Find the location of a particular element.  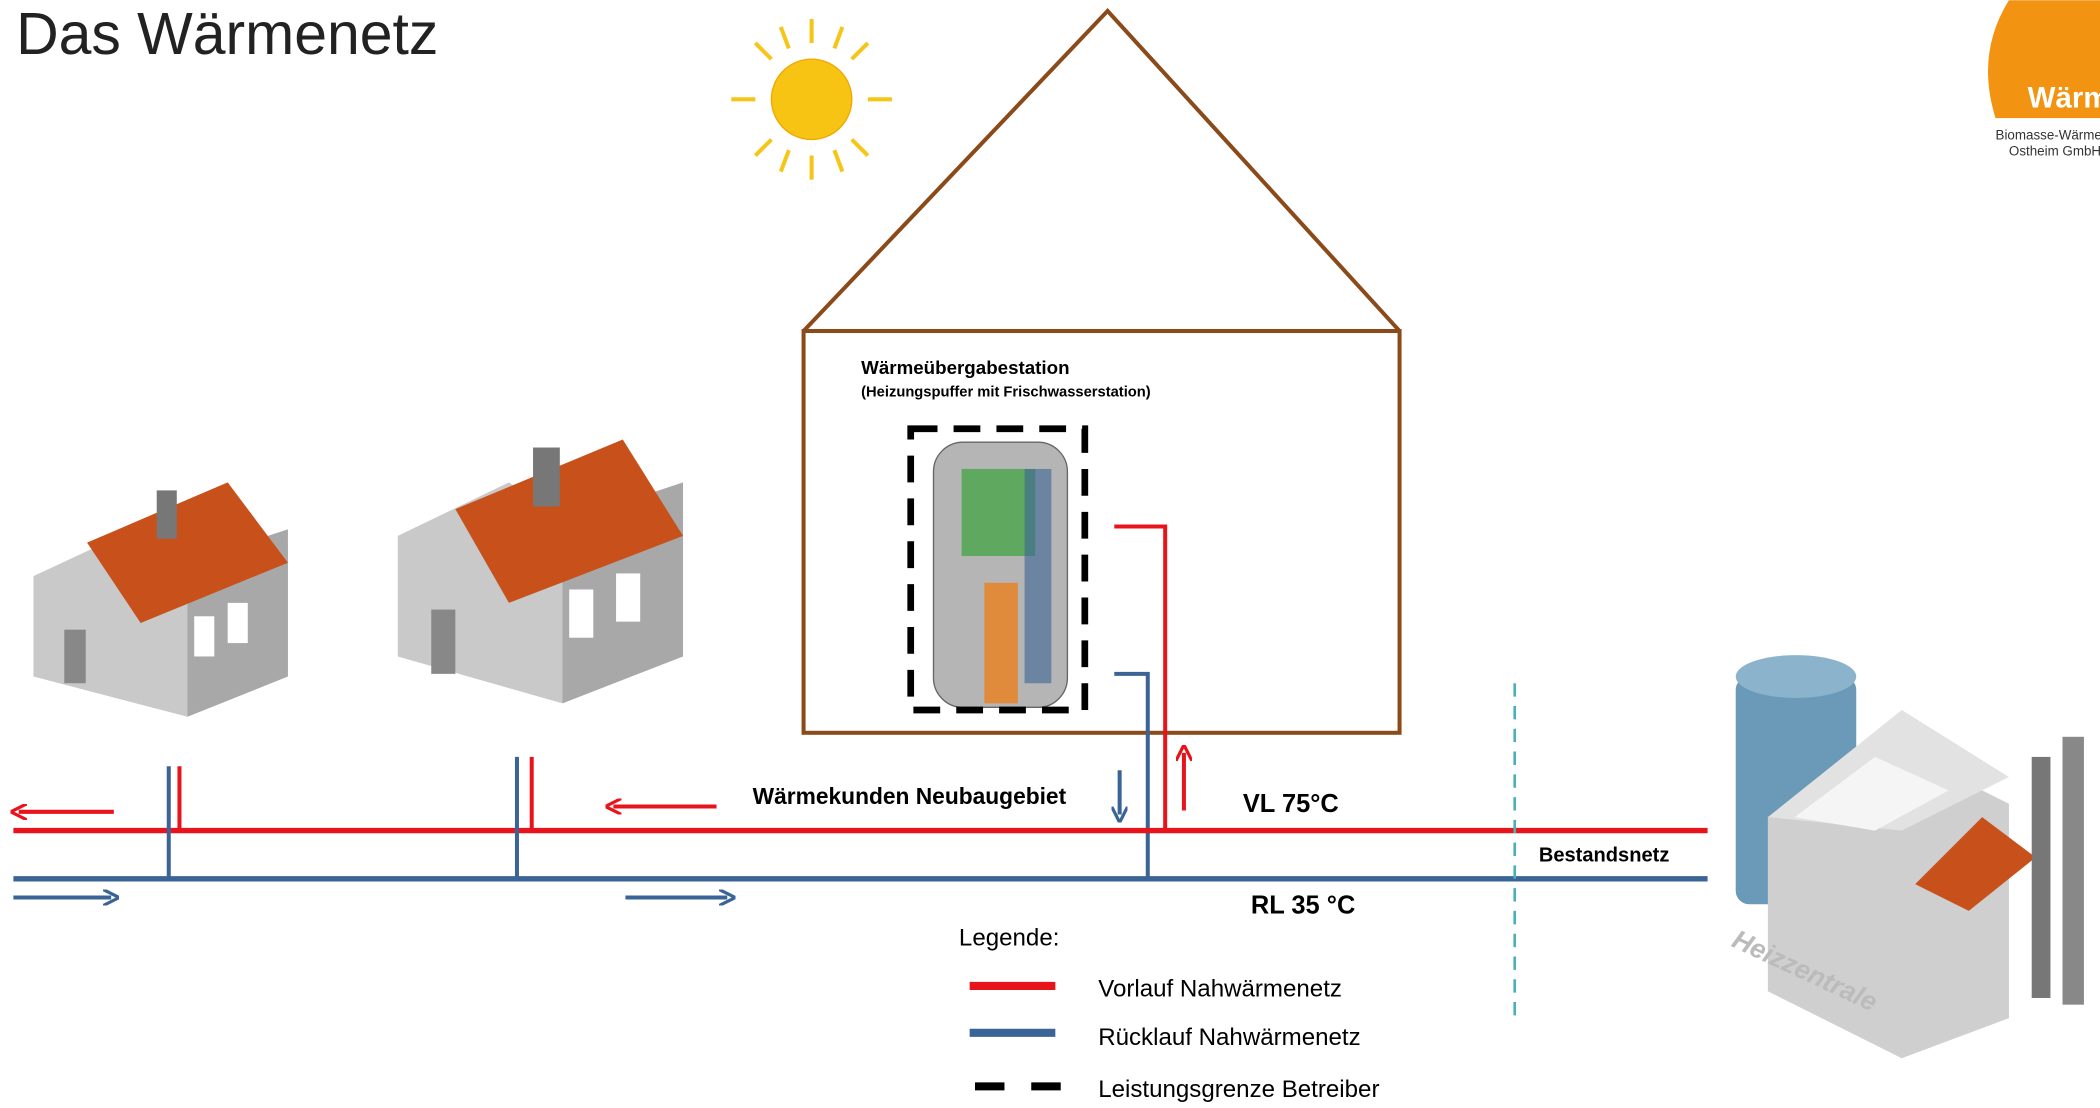

operator-boundary is located at coordinates (998, 569).